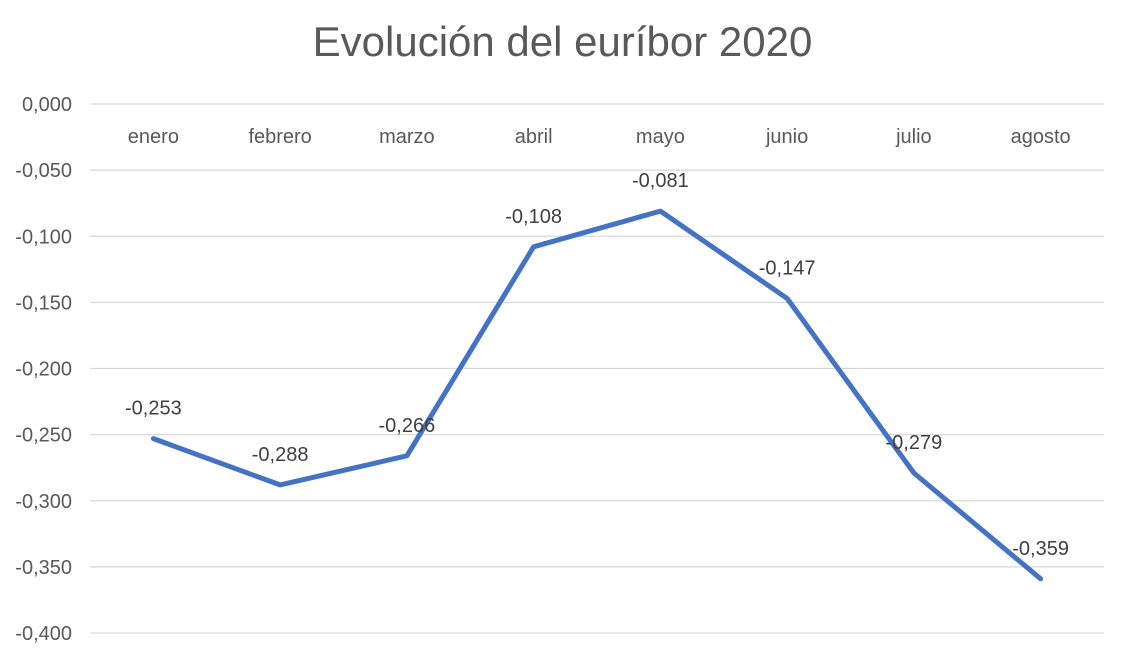  Describe the element at coordinates (534, 137) in the screenshot. I see `x-tick-label: abril` at that location.